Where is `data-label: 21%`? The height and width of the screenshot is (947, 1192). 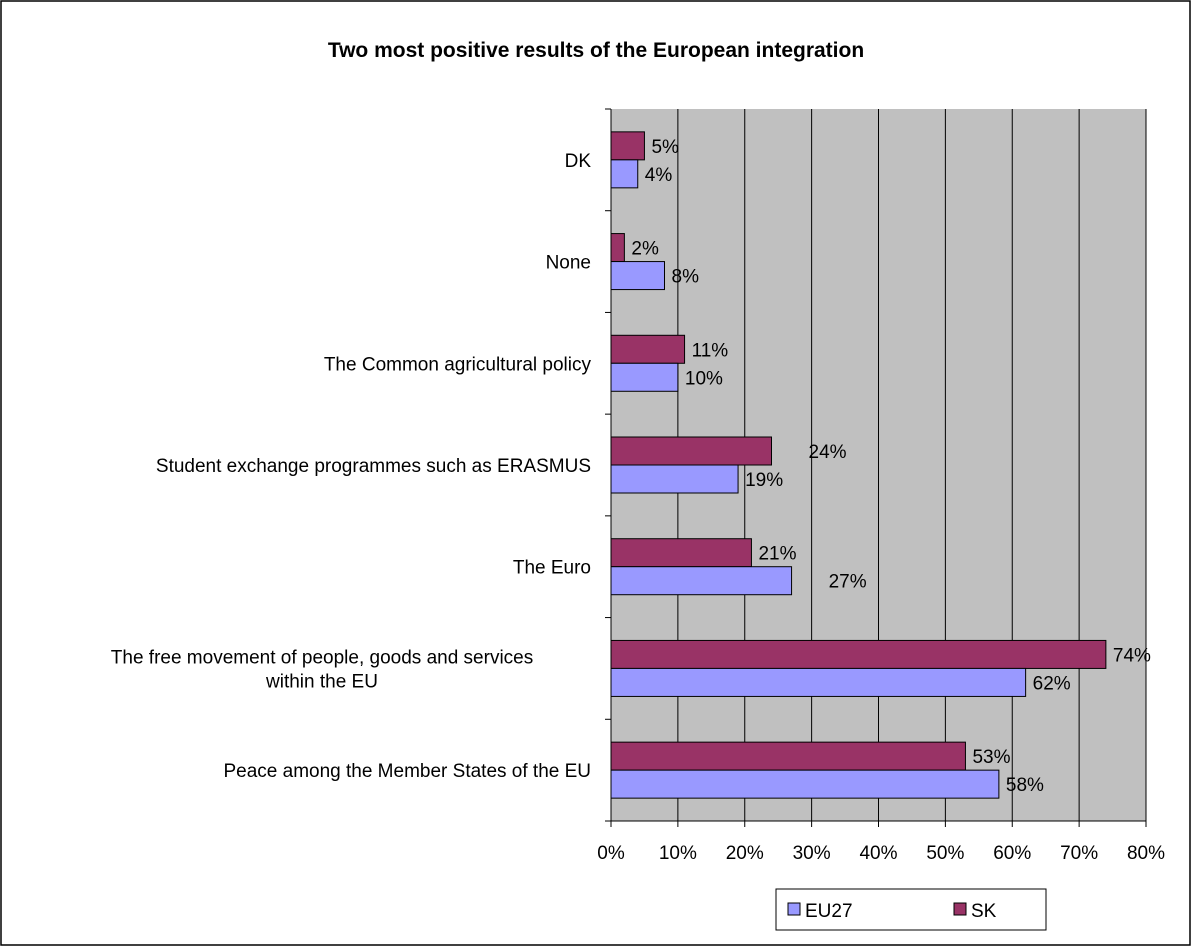 data-label: 21% is located at coordinates (777, 554).